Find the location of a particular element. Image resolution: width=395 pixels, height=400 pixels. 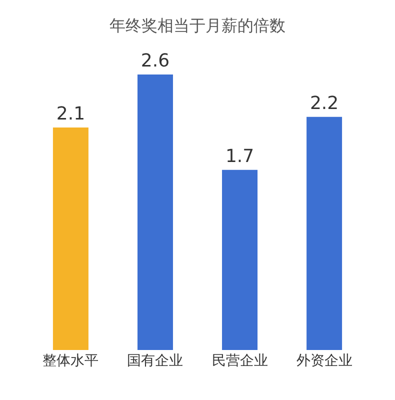

data-label: 1.7 is located at coordinates (239, 156).